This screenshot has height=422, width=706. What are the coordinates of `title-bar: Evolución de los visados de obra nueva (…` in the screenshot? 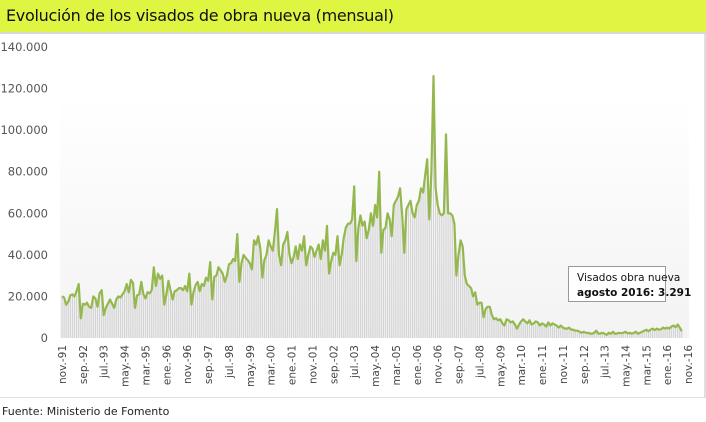 It's located at (353, 16).